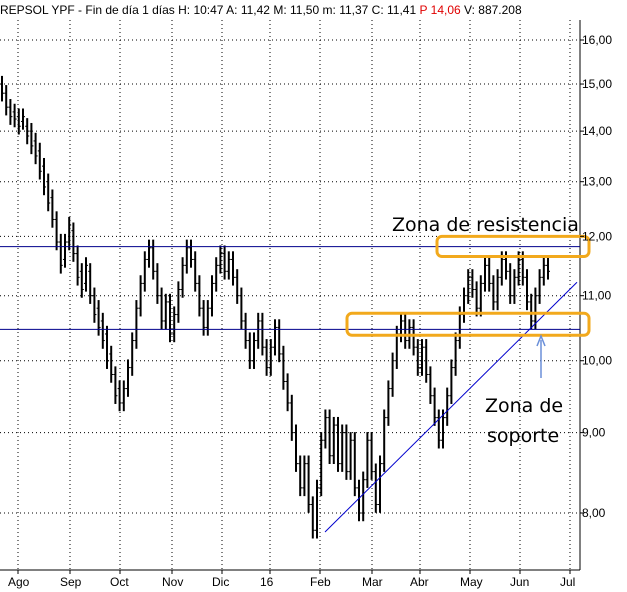  Describe the element at coordinates (37, 10) in the screenshot. I see `ticker-name: REPSOL YPF` at that location.